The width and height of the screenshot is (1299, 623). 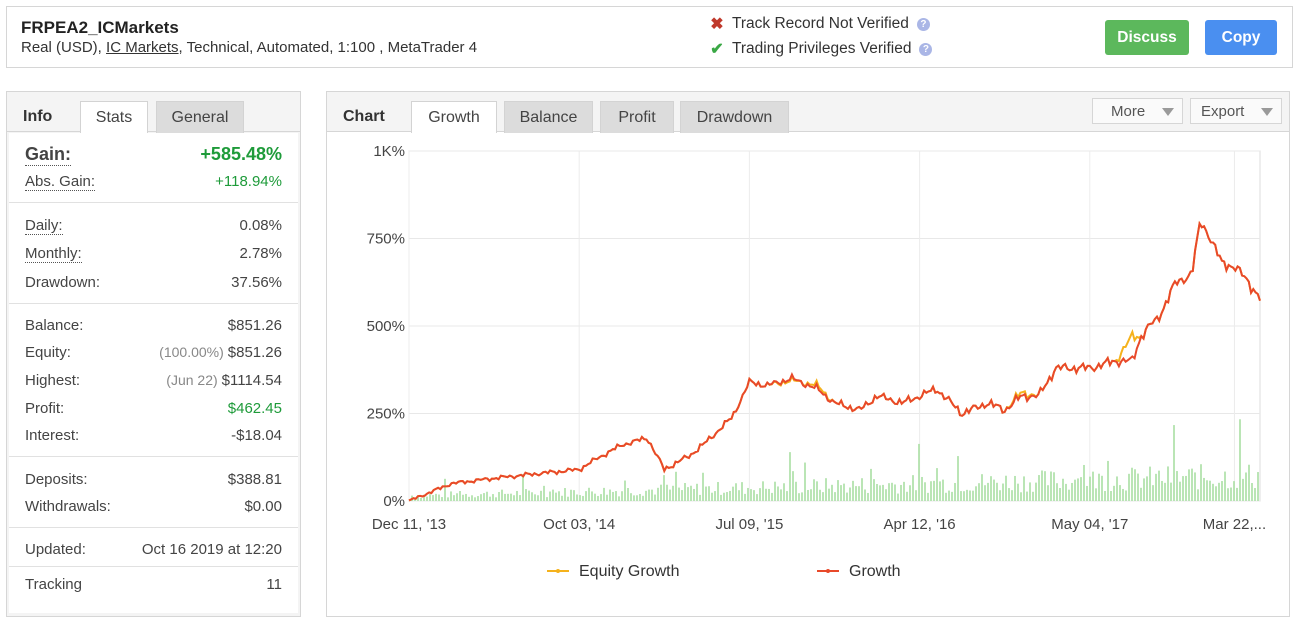 What do you see at coordinates (153, 182) in the screenshot?
I see `stat-abs-gain: Abs. Gain: +118.94%` at bounding box center [153, 182].